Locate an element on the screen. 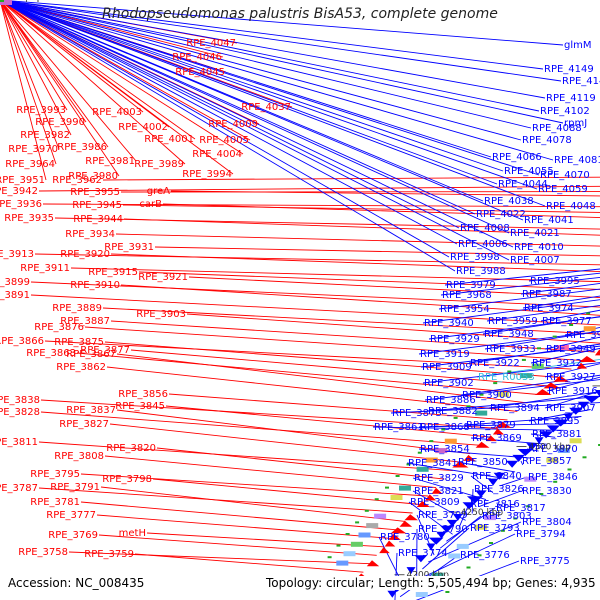  left-gene-label: RPE_3964 is located at coordinates (30, 164).